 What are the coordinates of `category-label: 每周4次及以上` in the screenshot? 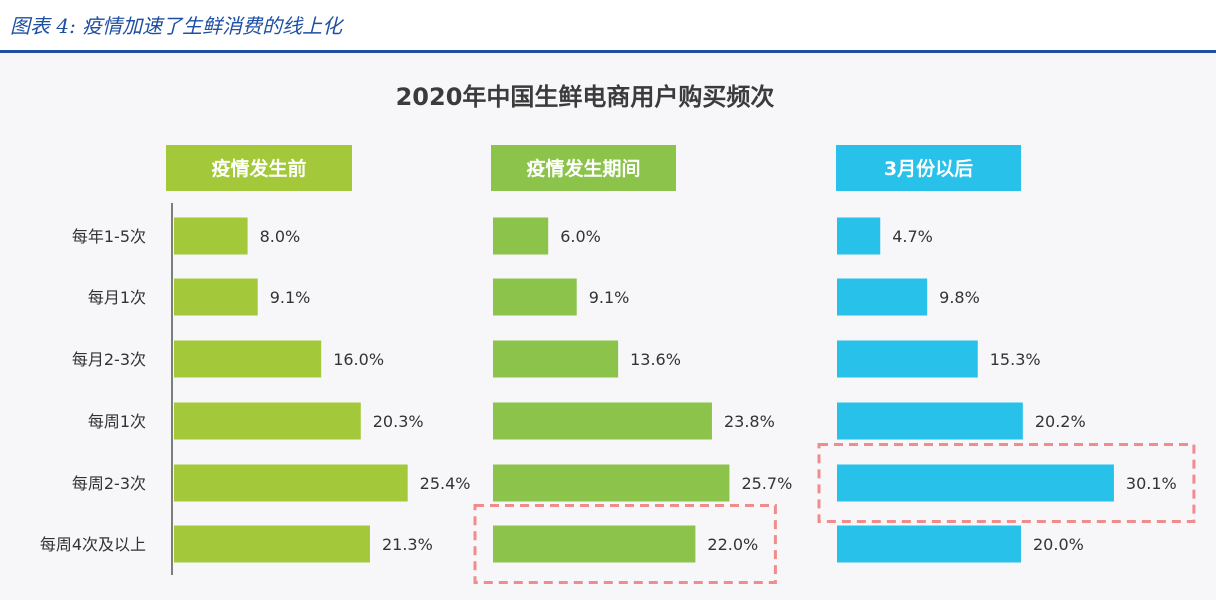 It's located at (93, 544).